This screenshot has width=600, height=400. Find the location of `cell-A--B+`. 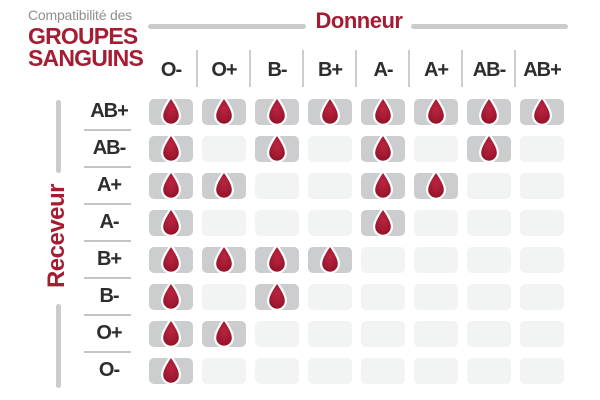

cell-A--B+ is located at coordinates (330, 223).